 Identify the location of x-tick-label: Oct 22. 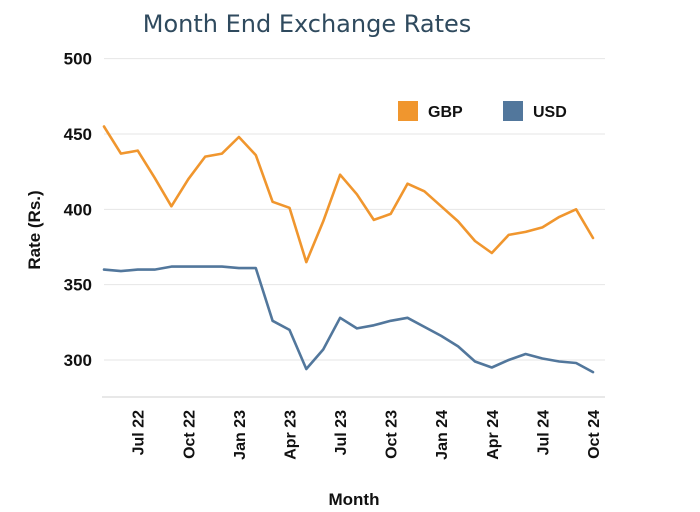
(189, 434).